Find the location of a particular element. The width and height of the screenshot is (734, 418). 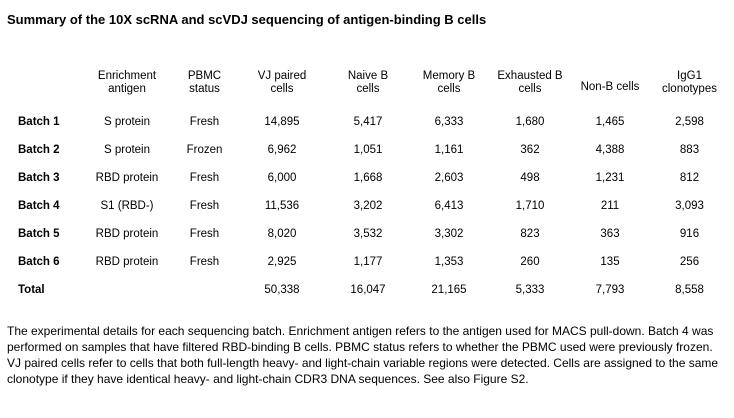

cell-exhausted-b: 498 is located at coordinates (530, 178).